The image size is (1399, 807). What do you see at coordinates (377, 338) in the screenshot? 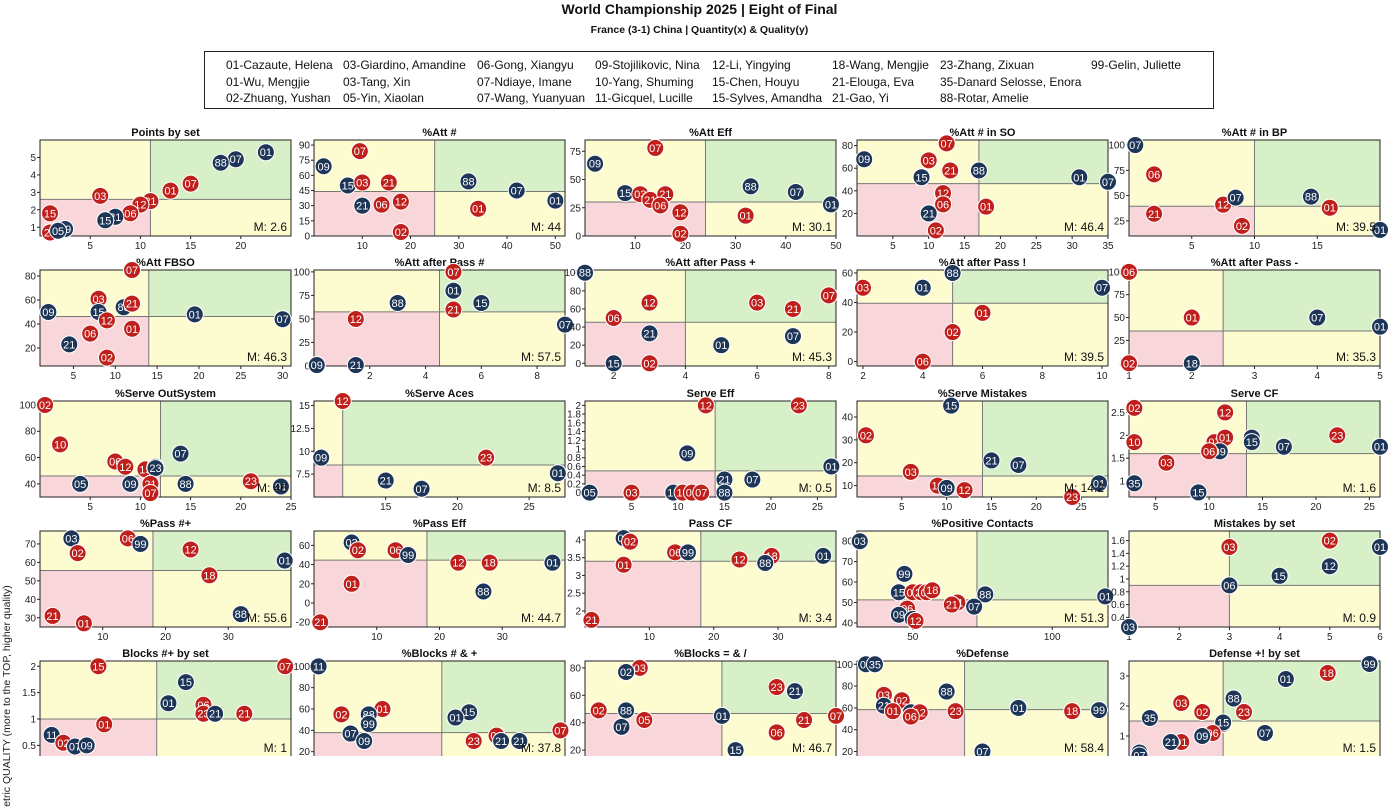
I see `quadrant-bad` at bounding box center [377, 338].